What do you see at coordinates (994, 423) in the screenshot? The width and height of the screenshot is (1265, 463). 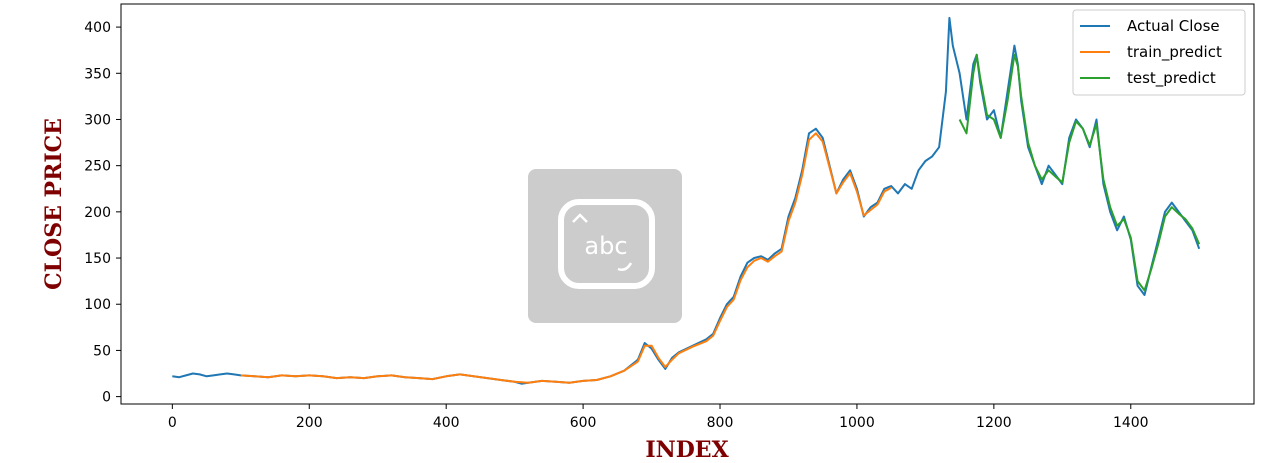 I see `x-tick-label: 1200` at bounding box center [994, 423].